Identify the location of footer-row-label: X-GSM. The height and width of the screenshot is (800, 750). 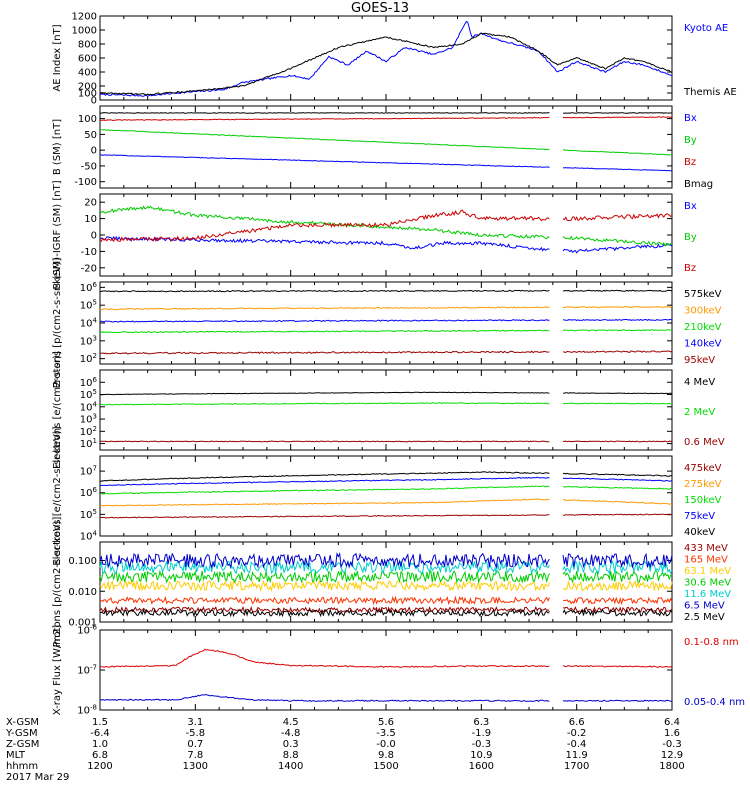
(22, 722).